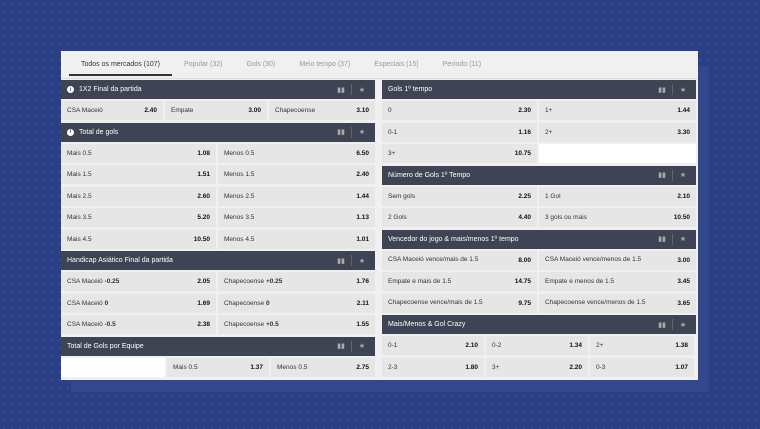 The image size is (760, 429). What do you see at coordinates (362, 217) in the screenshot?
I see `odd-value: 1.13` at bounding box center [362, 217].